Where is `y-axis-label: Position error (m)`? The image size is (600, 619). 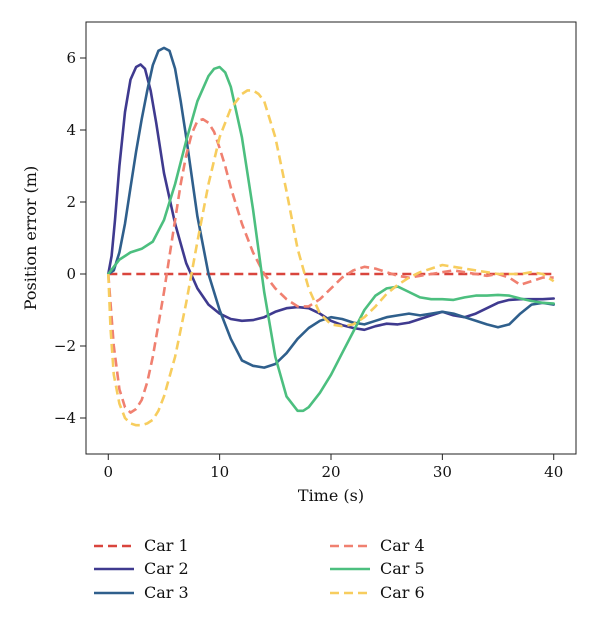
y-axis-label: Position error (m) is located at coordinates (30, 238).